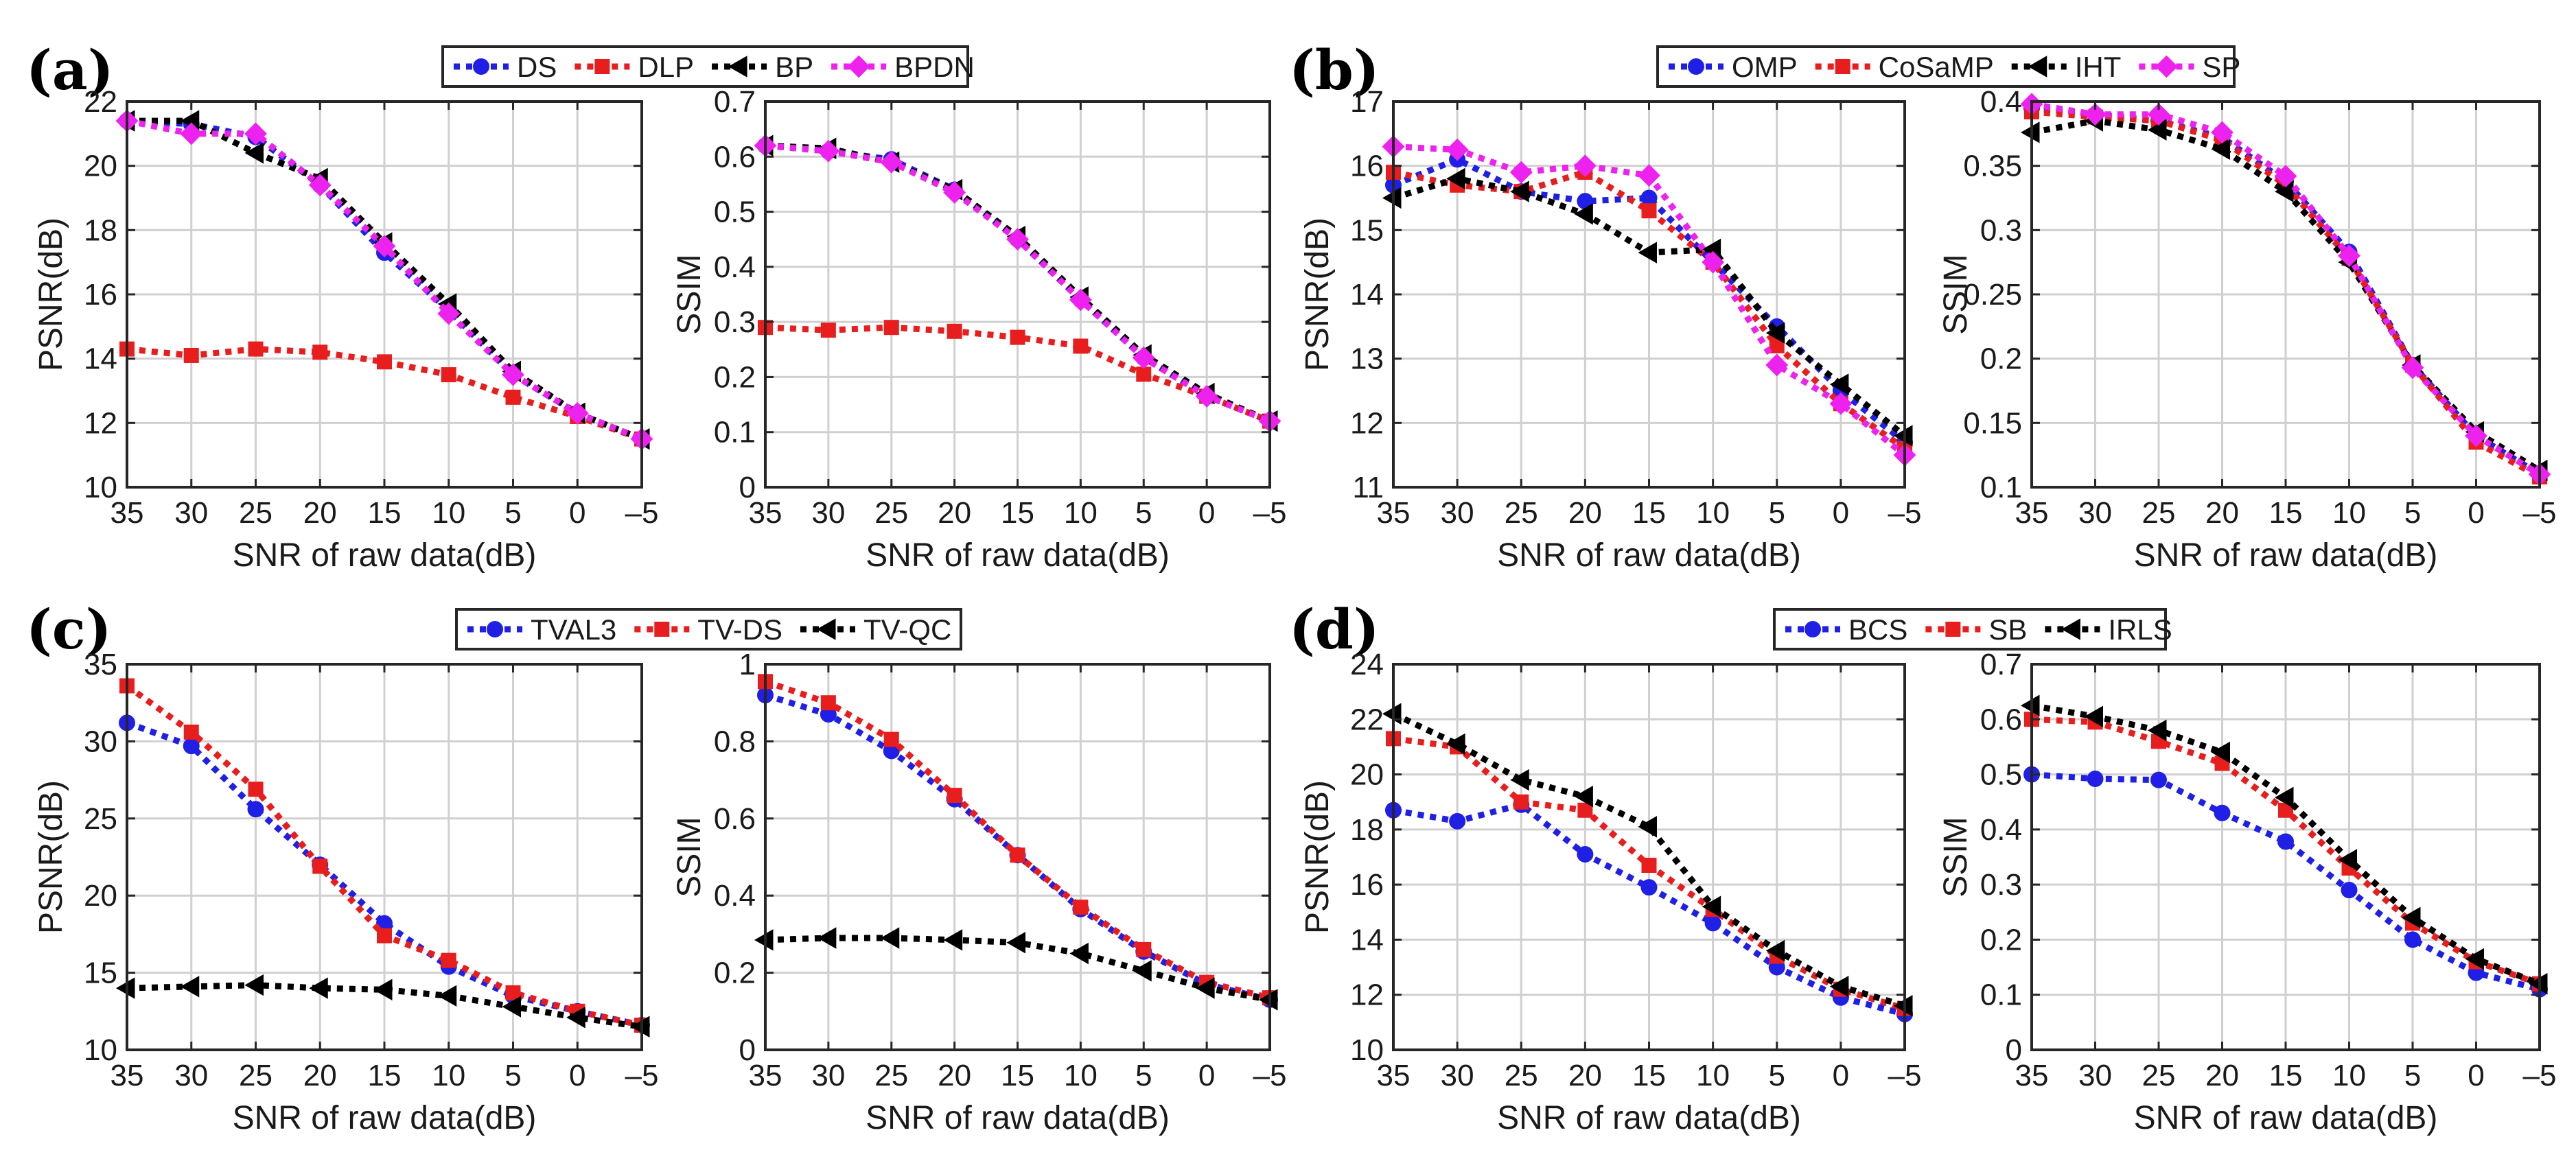 The height and width of the screenshot is (1172, 2576). I want to click on y-tick-label: 0.8, so click(735, 741).